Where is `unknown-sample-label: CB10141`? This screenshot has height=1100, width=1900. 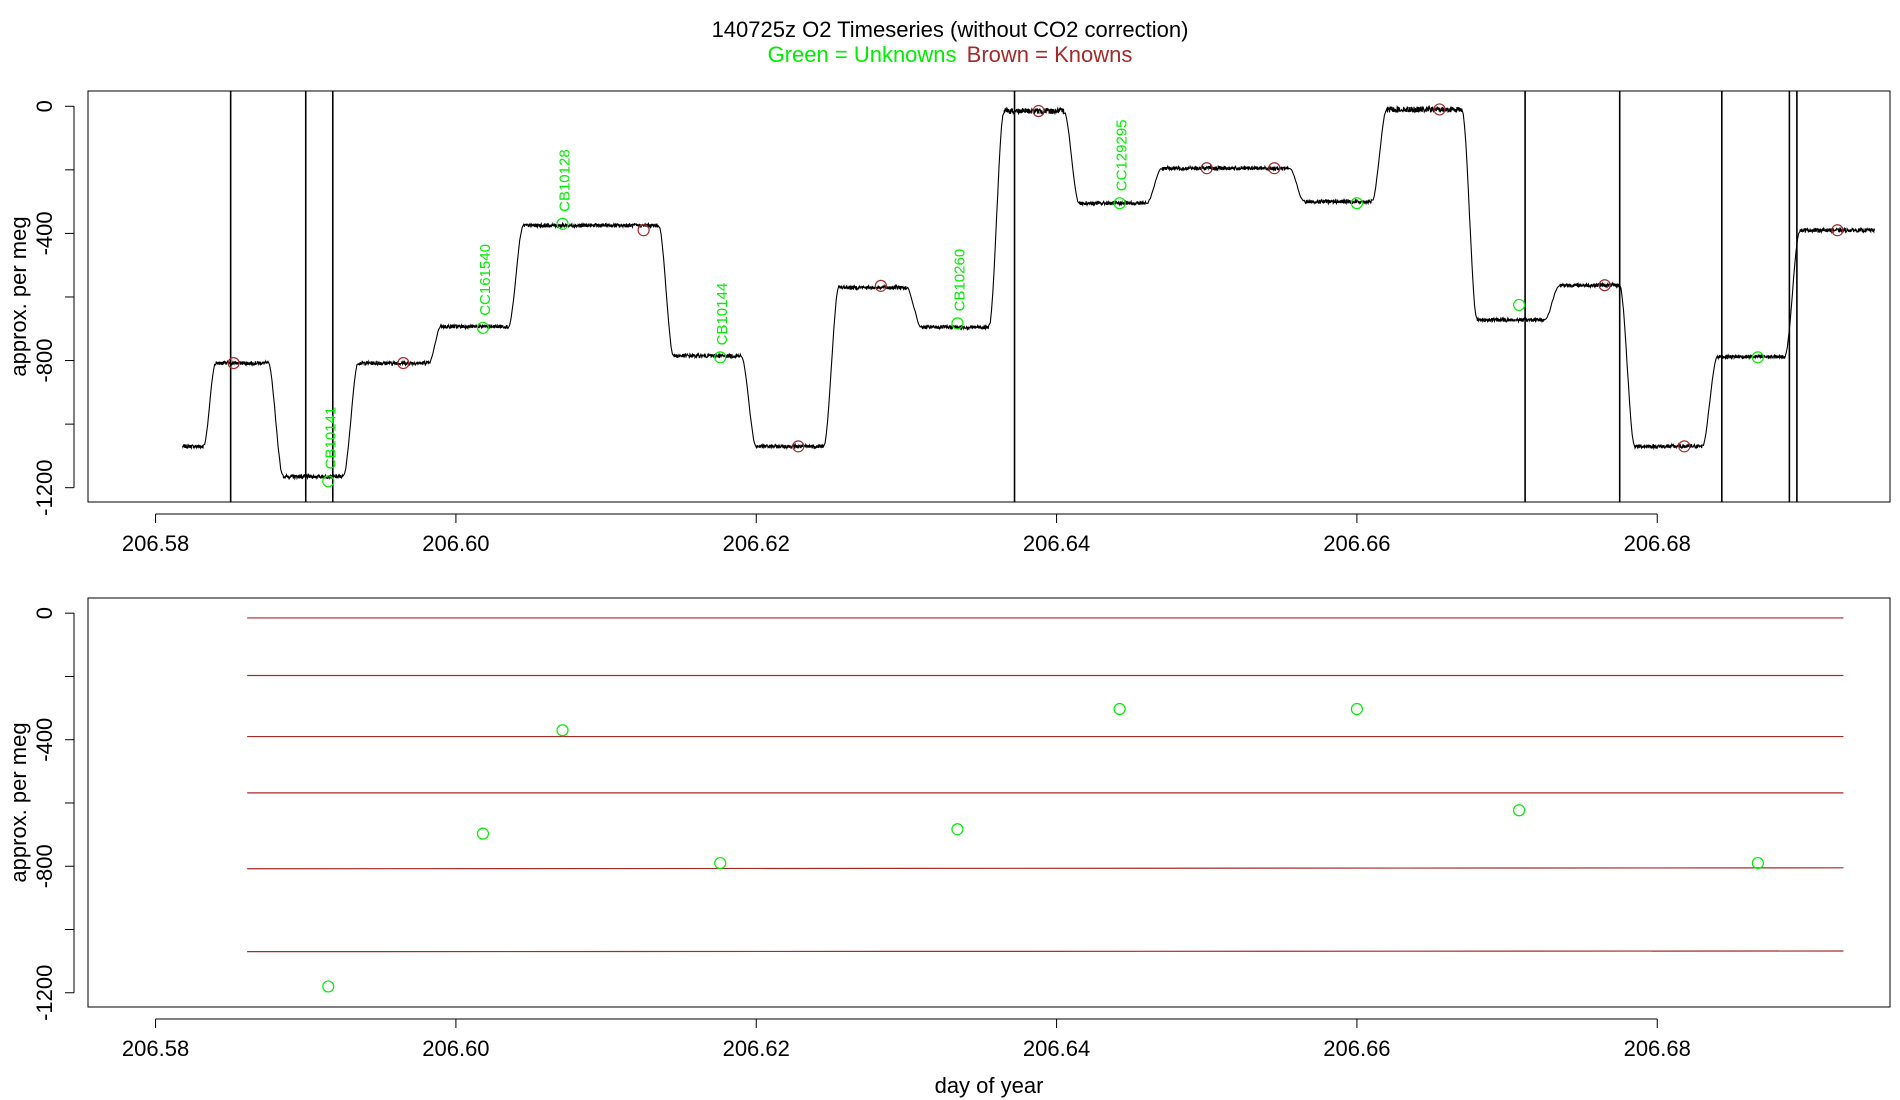
unknown-sample-label: CB10141 is located at coordinates (330, 438).